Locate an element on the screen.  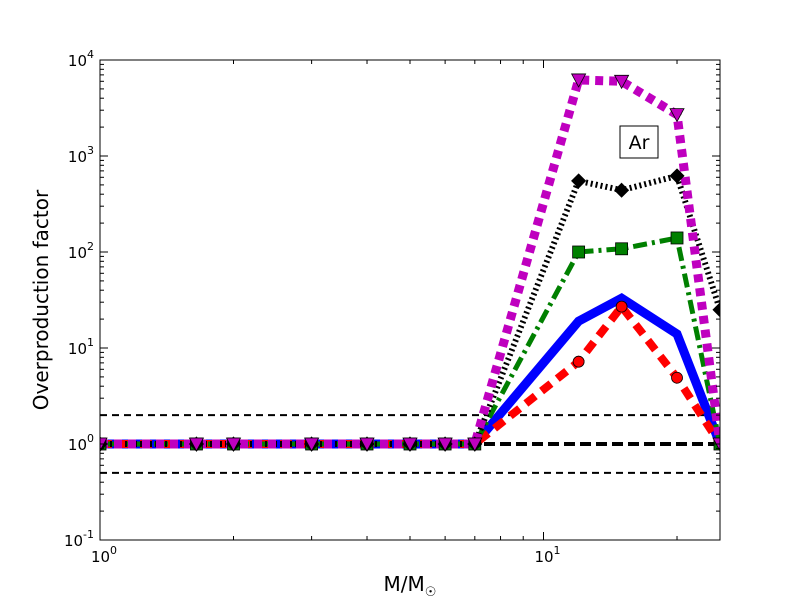
annotation-box: Ar is located at coordinates (639, 142).